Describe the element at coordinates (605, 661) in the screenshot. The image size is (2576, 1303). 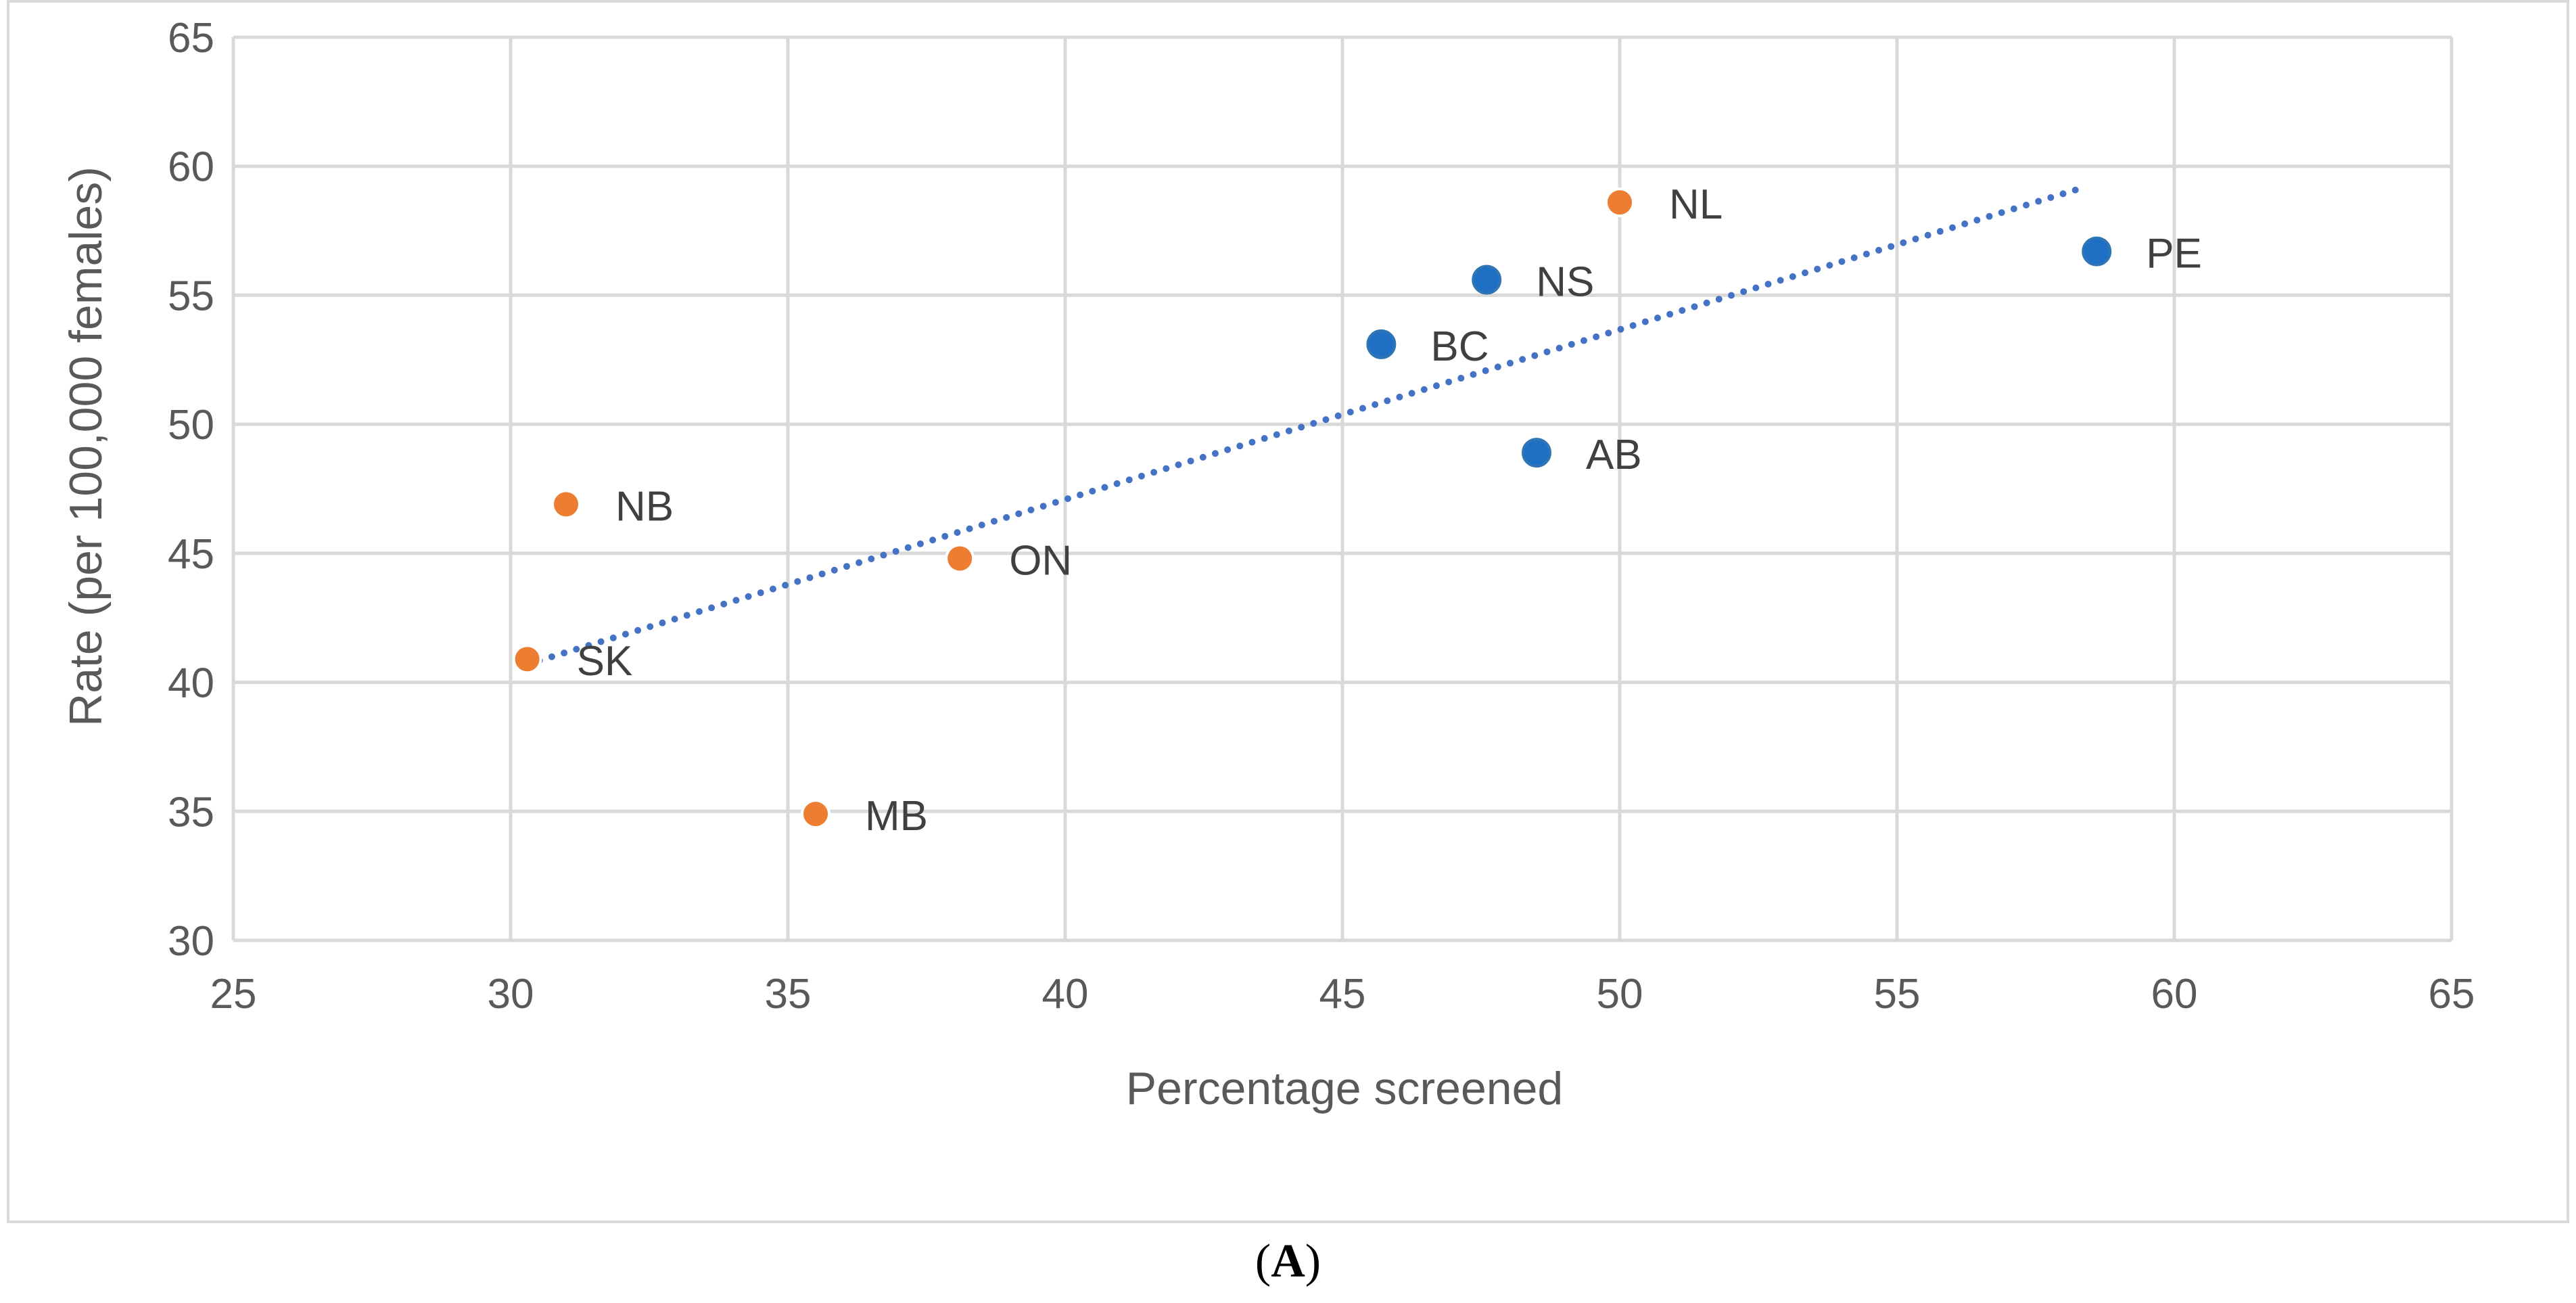
I see `label-sk: SK` at that location.